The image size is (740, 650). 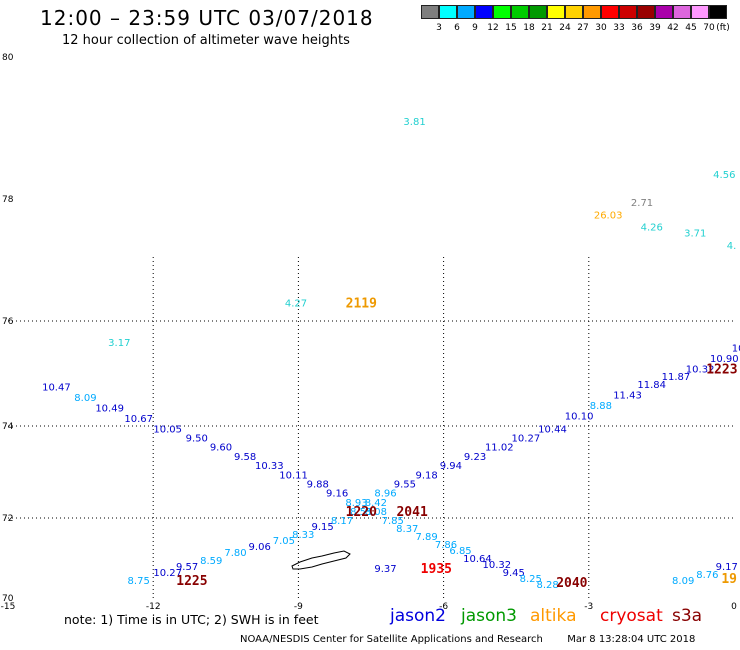 I want to click on pass-time-label: 1225, so click(x=191, y=581).